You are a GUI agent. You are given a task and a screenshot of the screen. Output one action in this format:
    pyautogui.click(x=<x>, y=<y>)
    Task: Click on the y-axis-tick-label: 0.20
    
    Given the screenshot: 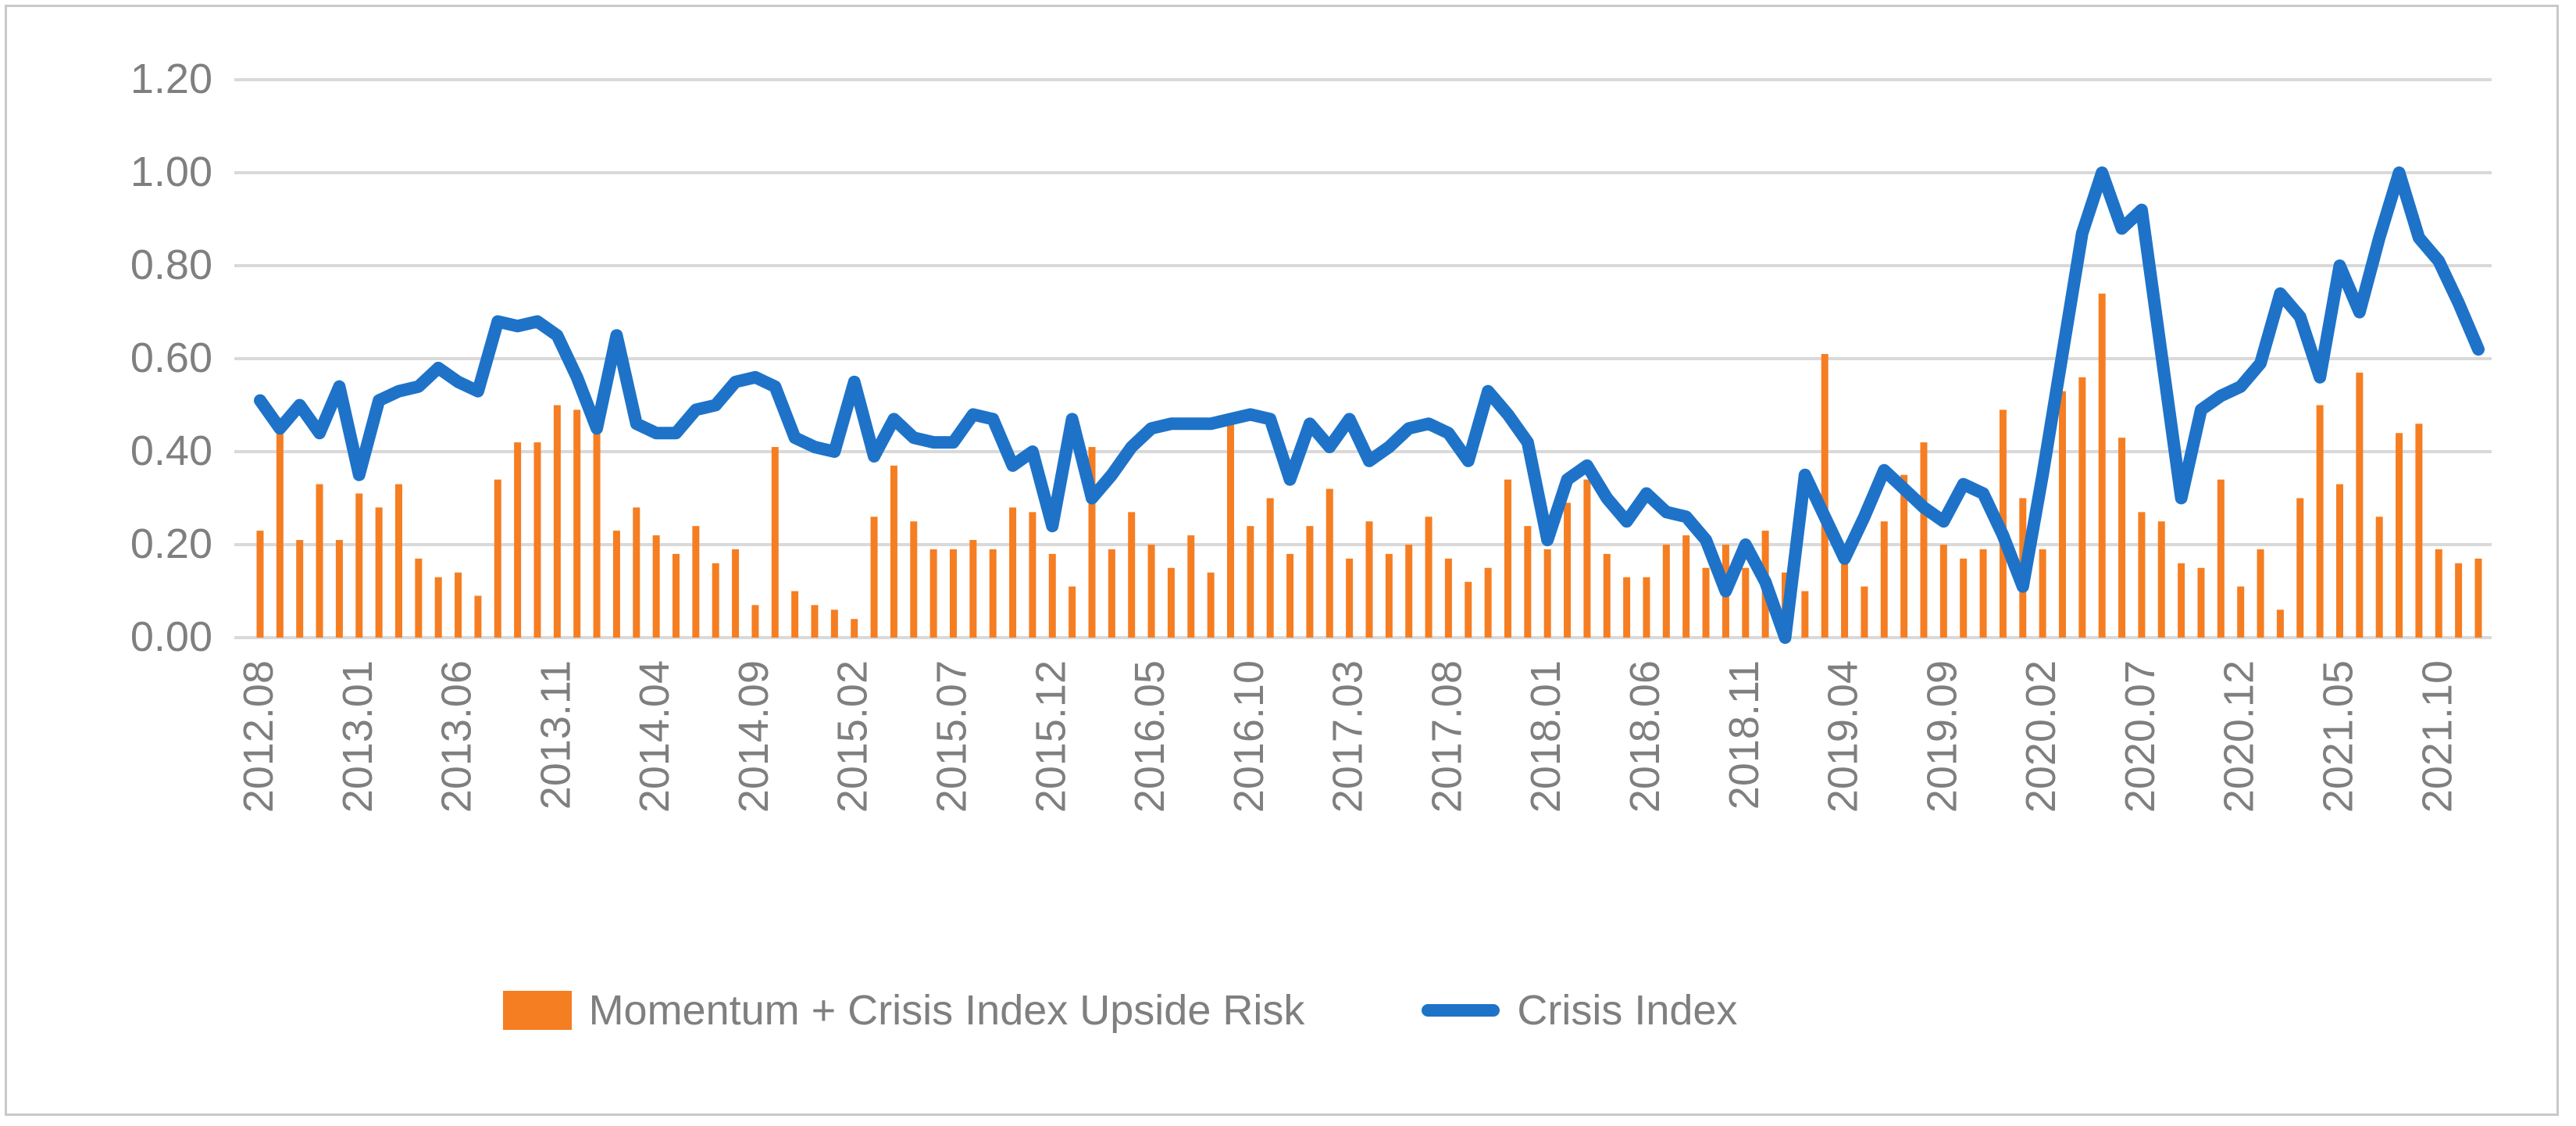 What is the action you would take?
    pyautogui.click(x=171, y=543)
    